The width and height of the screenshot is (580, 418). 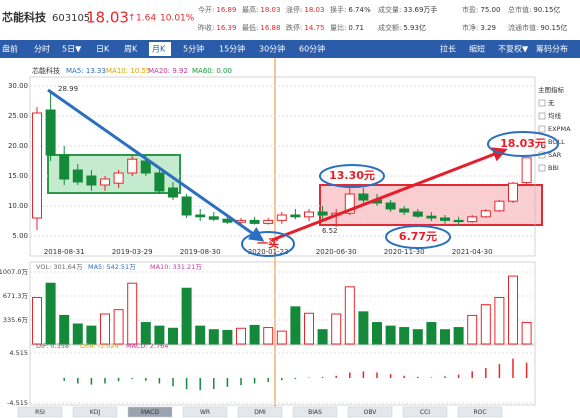 I want to click on legend: MA10: 331.21万, so click(x=176, y=267).